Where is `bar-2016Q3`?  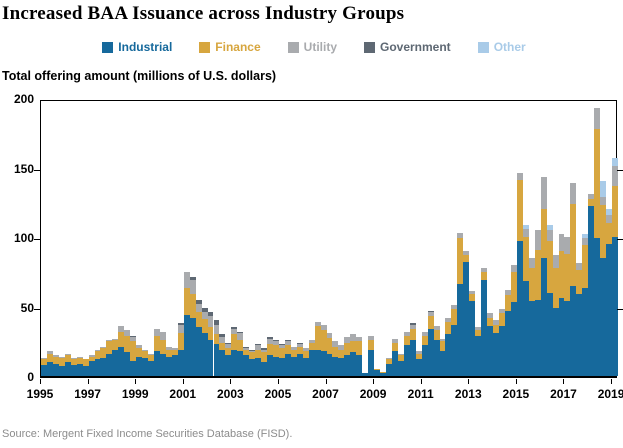
bar-2016Q3 is located at coordinates (555, 315).